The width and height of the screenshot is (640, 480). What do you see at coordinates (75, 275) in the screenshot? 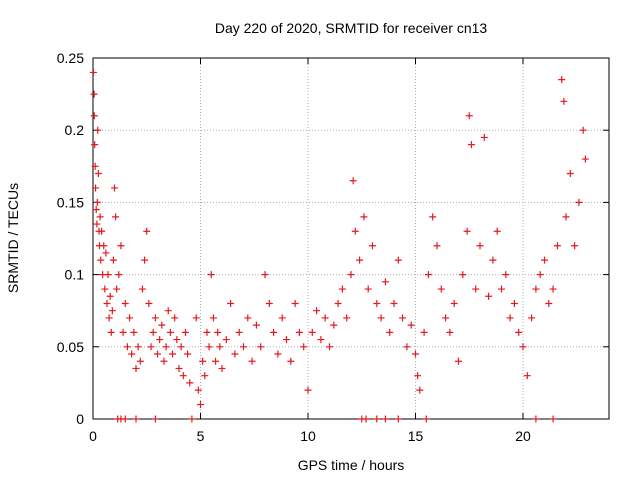
I see `y-tick-label: 0.1` at bounding box center [75, 275].